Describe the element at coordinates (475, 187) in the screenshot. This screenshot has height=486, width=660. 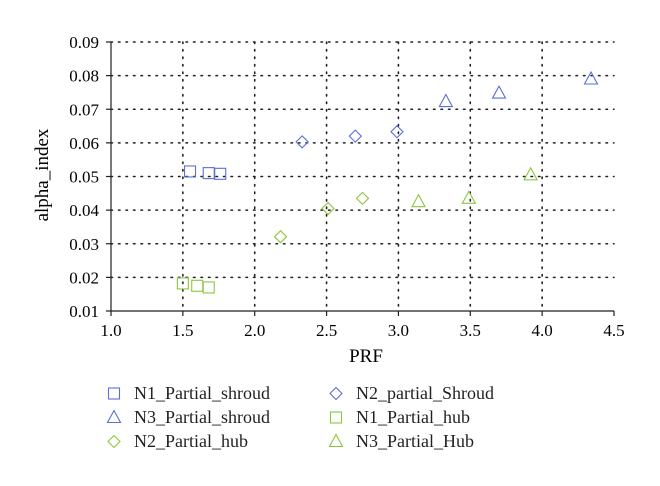
I see `series-n3-partial-hub` at that location.